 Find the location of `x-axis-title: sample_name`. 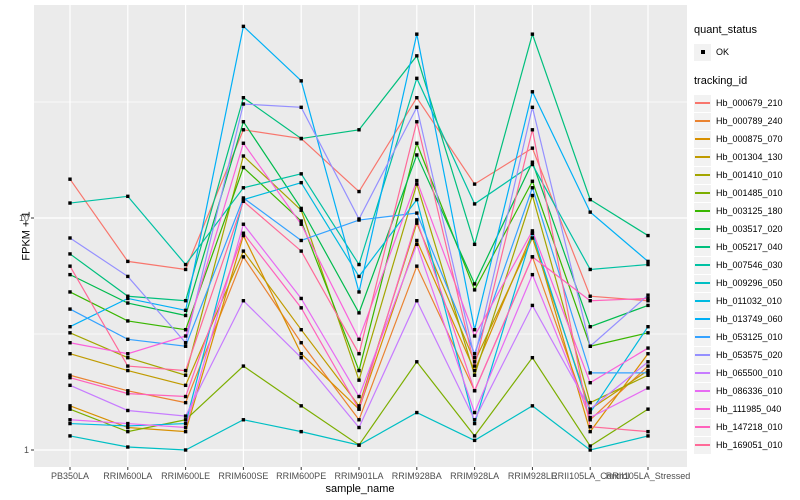

x-axis-title: sample_name is located at coordinates (360, 489).